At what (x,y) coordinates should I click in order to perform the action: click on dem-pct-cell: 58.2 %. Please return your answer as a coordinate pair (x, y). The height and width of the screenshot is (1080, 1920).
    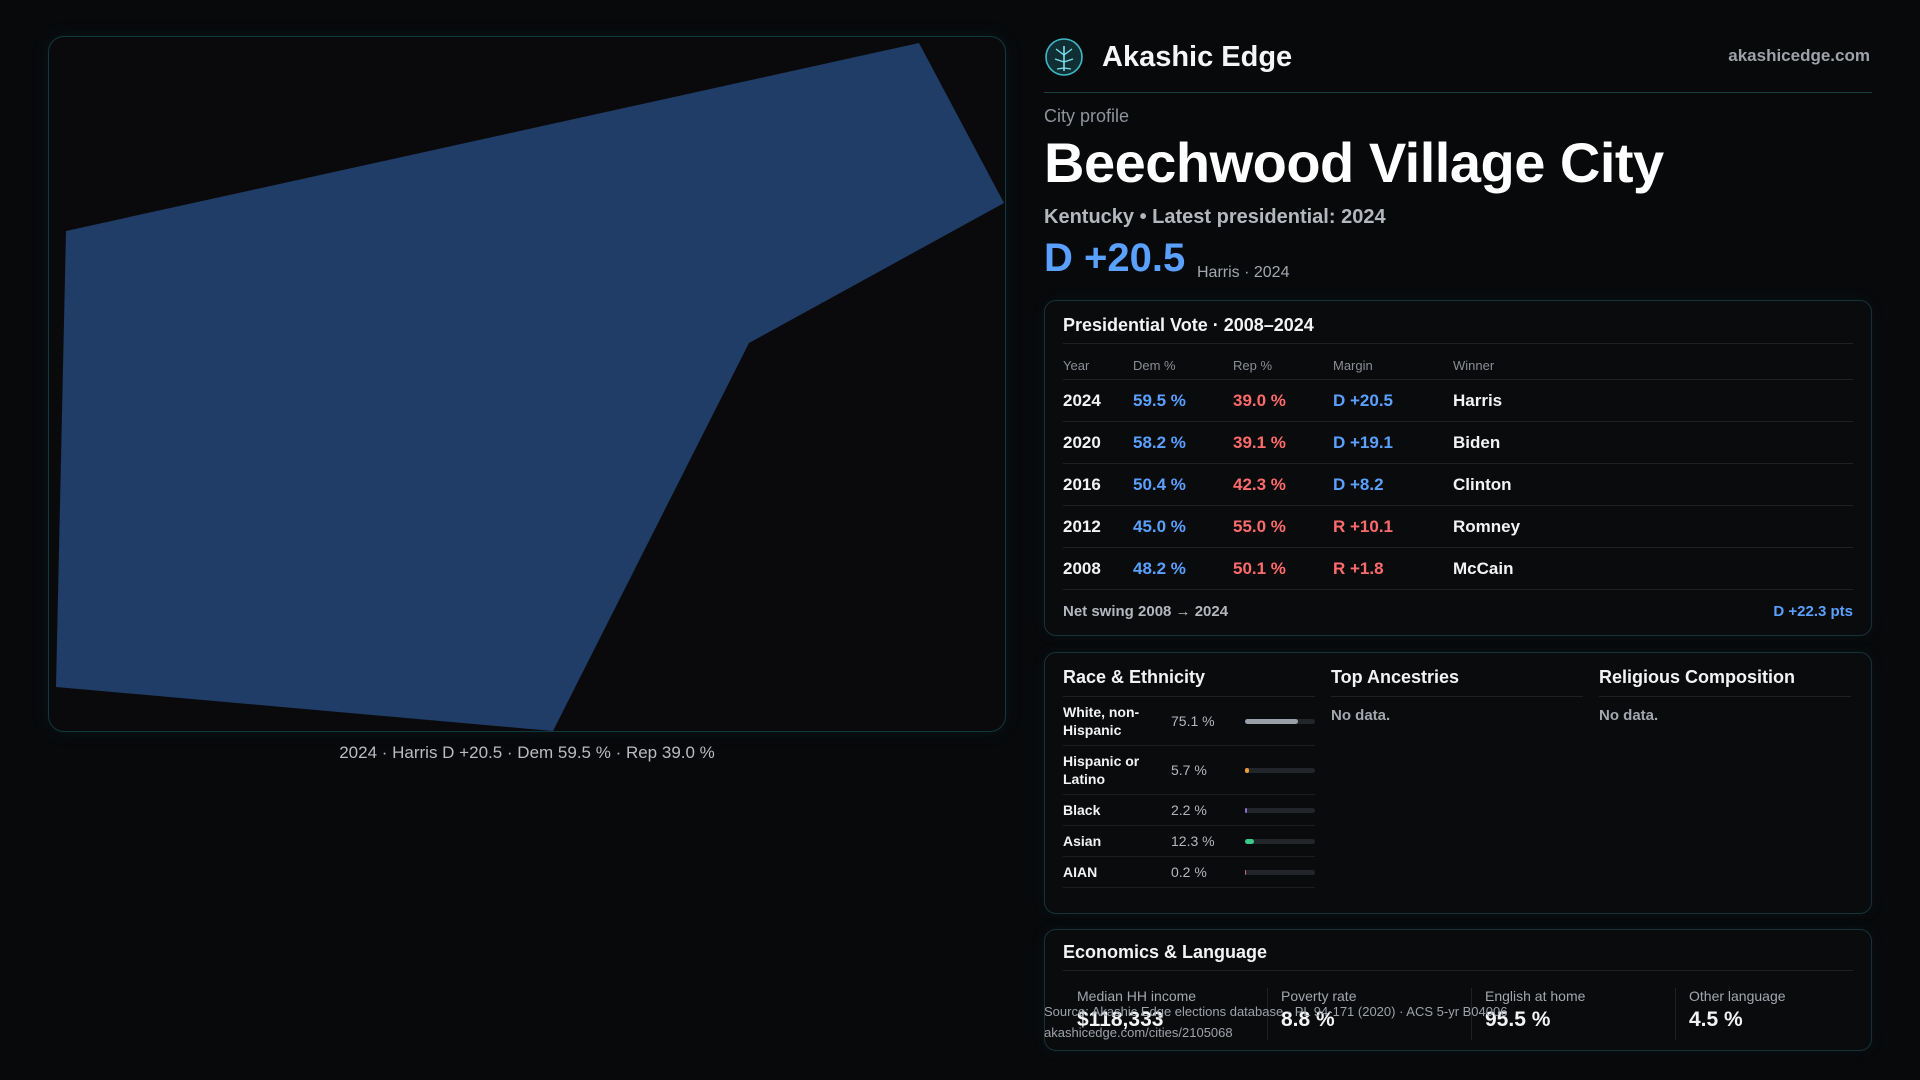
    Looking at the image, I should click on (1183, 442).